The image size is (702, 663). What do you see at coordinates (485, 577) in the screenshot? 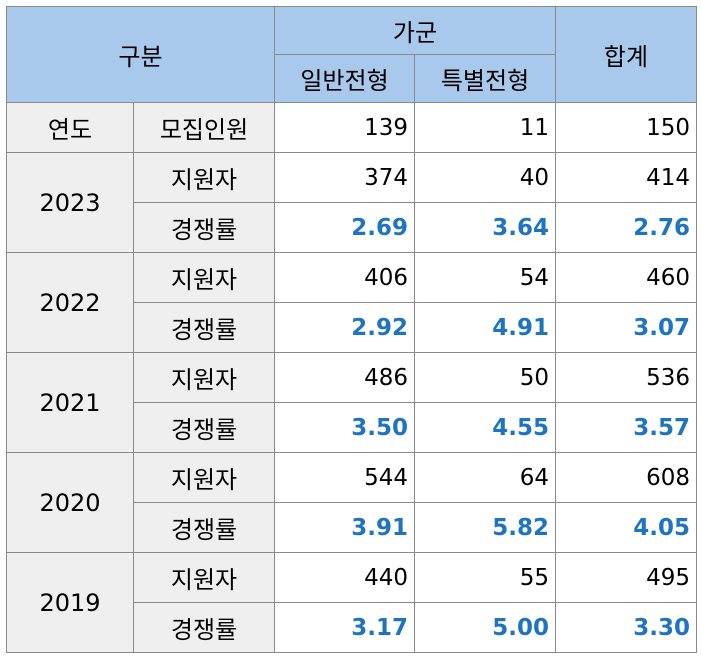
I see `applicants-special: 55` at bounding box center [485, 577].